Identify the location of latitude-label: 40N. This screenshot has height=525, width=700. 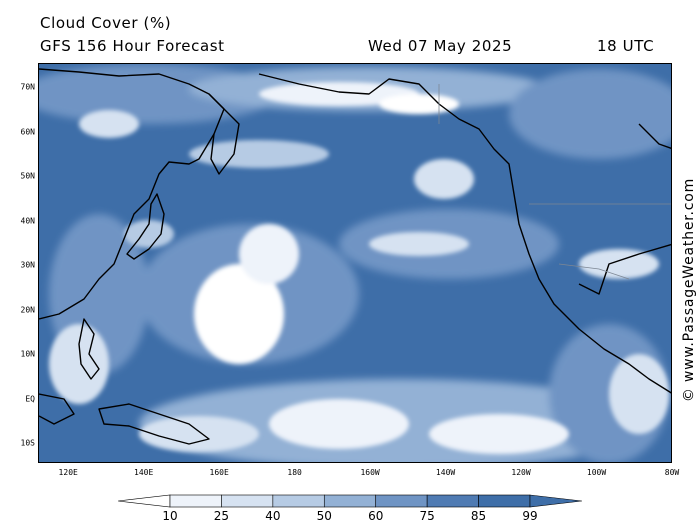
(27, 221).